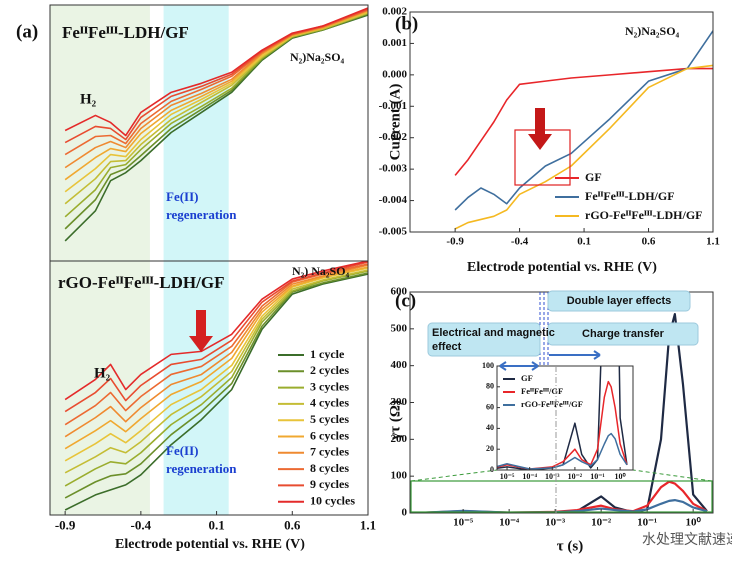 This screenshot has width=732, height=568. I want to click on legend-label: rGO-FeᴵᴵFeᴵᴵᴵ-LDH/GF, so click(644, 215).